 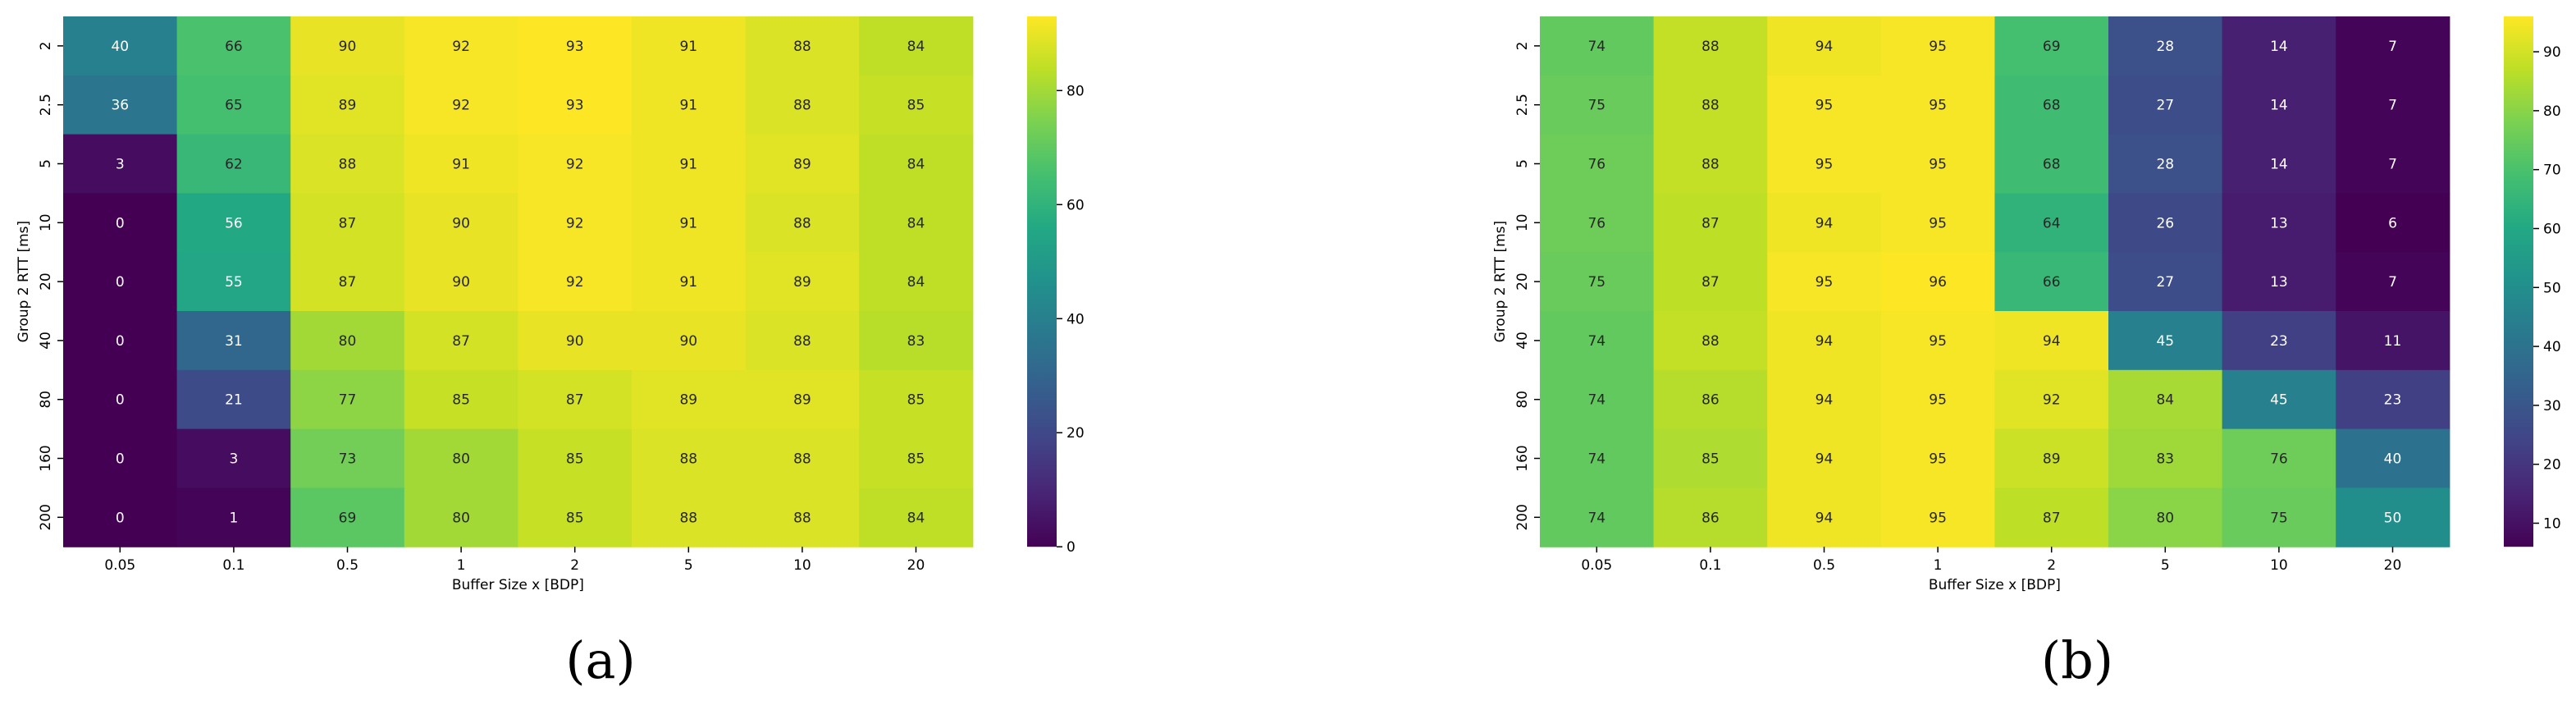 What do you see at coordinates (2165, 459) in the screenshot?
I see `cell-value-label: 83` at bounding box center [2165, 459].